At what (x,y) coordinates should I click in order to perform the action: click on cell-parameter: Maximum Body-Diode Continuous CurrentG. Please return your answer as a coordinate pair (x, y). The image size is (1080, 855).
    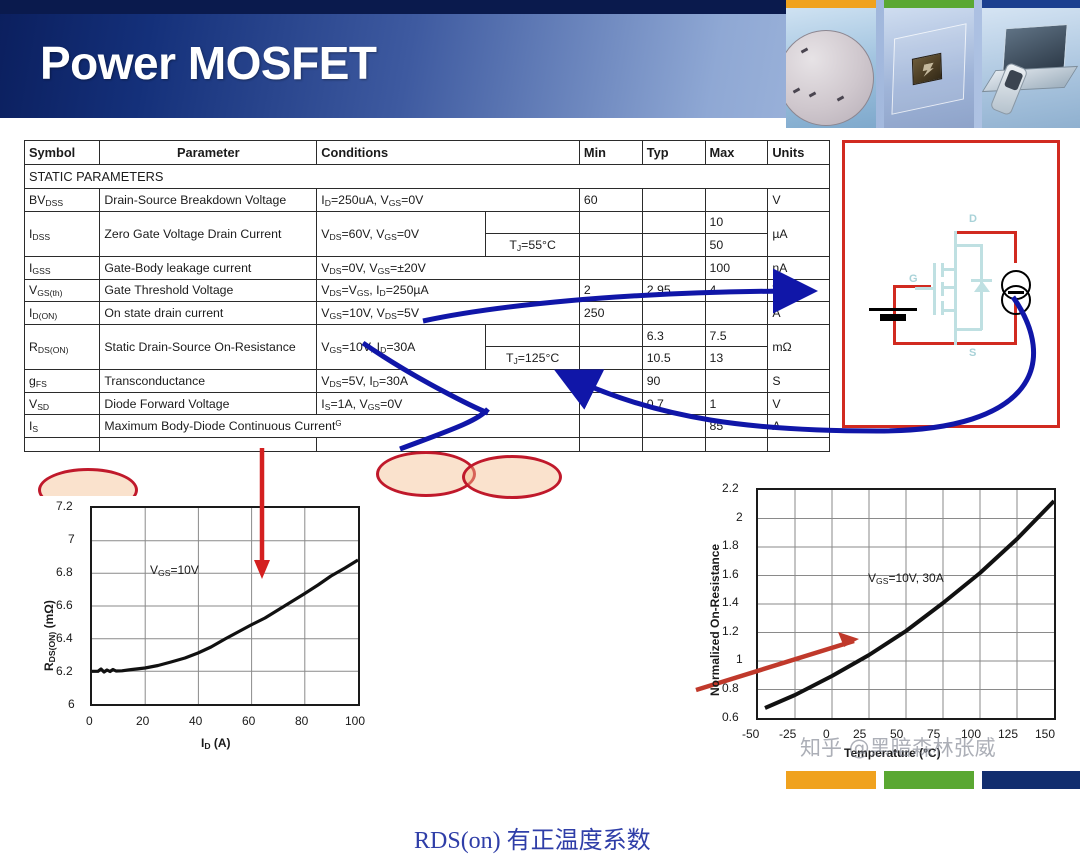
    Looking at the image, I should click on (339, 426).